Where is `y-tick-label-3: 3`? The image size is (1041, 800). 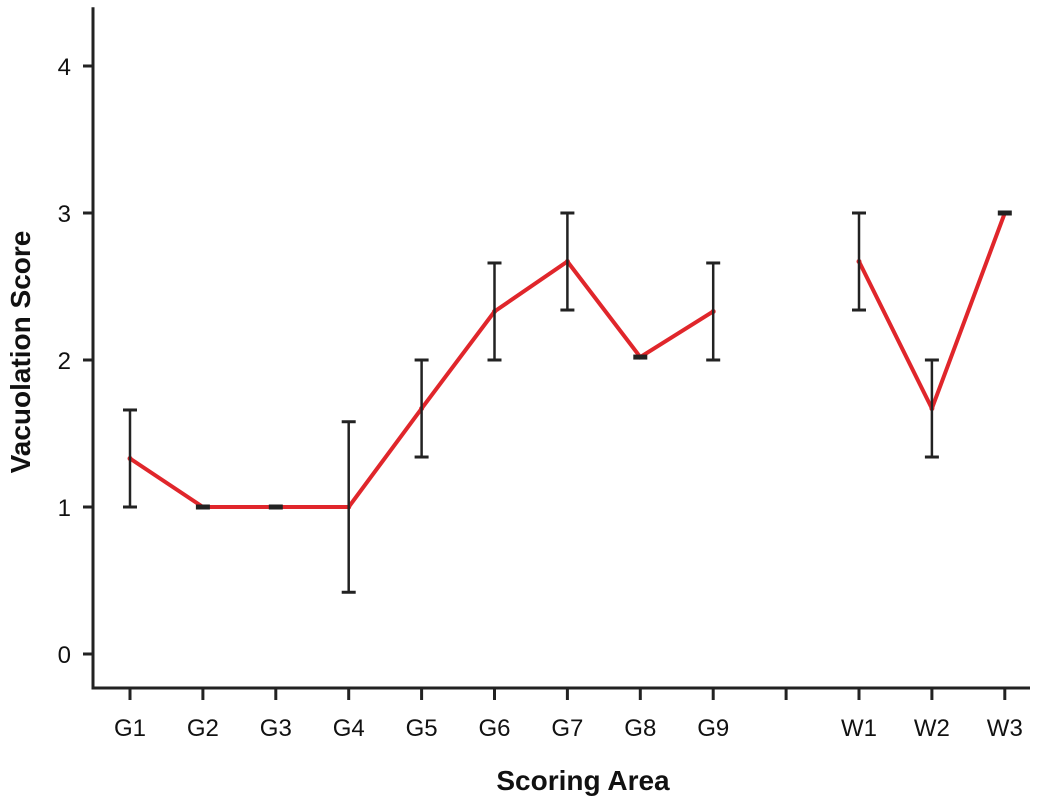 y-tick-label-3: 3 is located at coordinates (64, 214).